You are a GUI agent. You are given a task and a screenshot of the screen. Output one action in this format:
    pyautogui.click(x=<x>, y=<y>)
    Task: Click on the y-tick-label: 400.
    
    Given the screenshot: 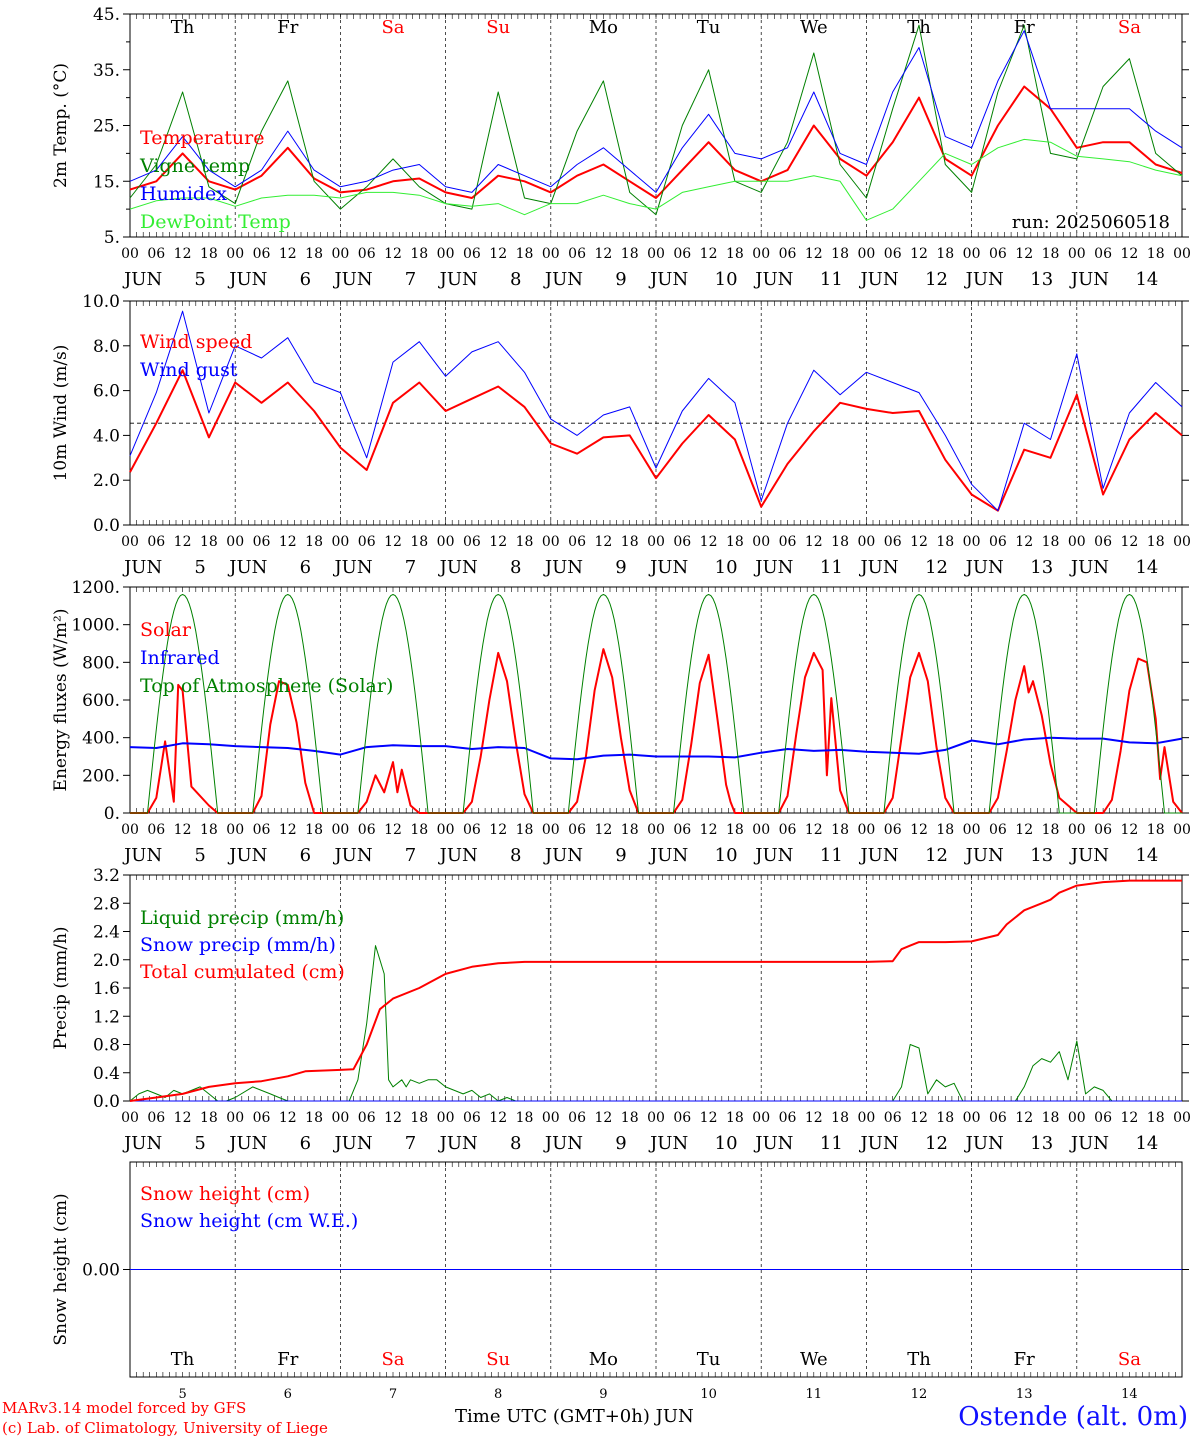 What is the action you would take?
    pyautogui.click(x=101, y=739)
    